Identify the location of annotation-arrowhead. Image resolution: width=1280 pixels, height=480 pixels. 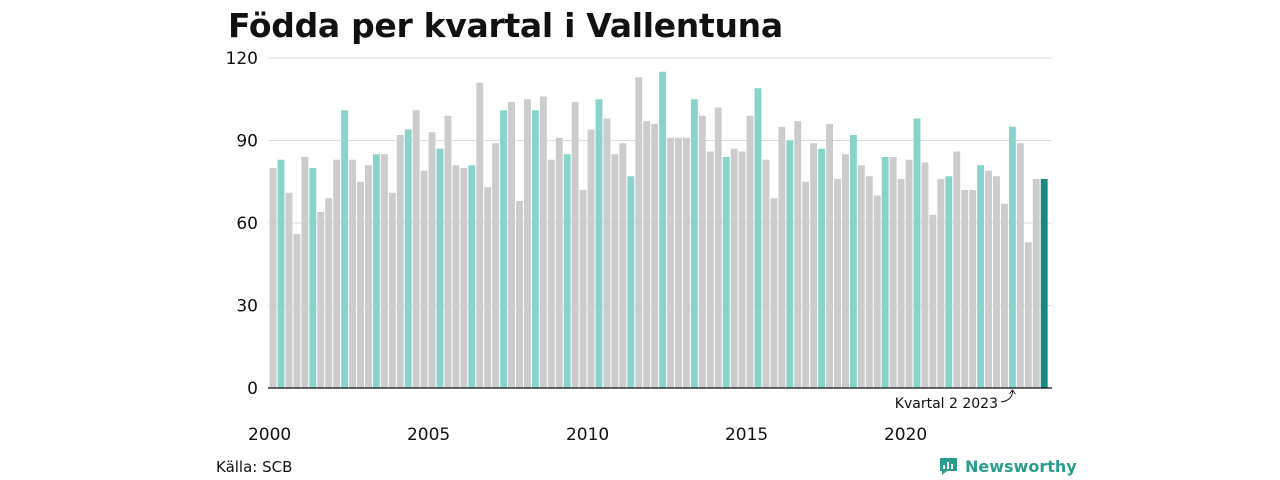
(1012, 392).